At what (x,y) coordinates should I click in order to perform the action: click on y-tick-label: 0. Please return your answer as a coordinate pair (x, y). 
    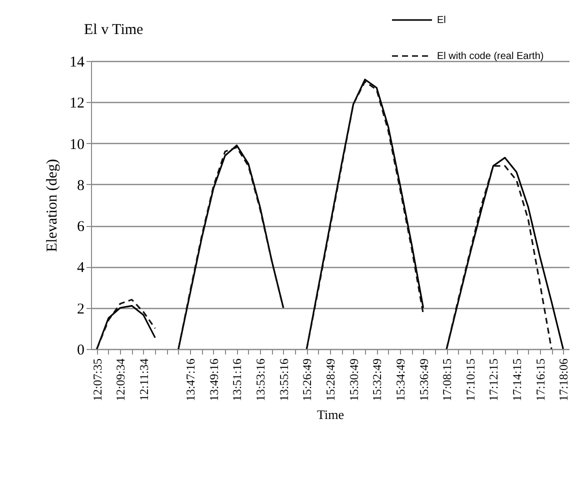
    Looking at the image, I should click on (80, 350).